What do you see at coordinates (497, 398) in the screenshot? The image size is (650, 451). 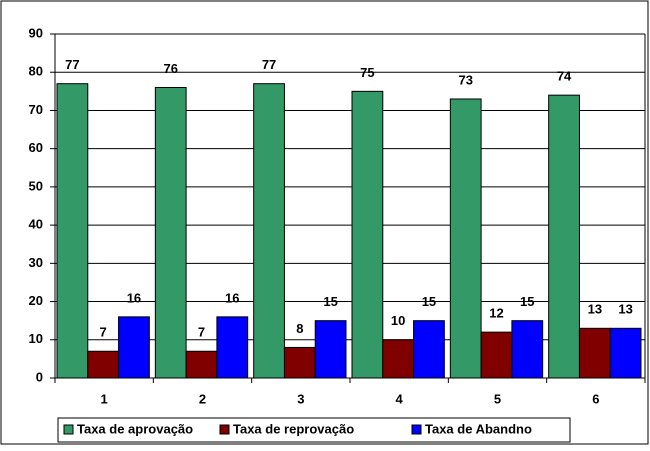 I see `x-tick-label: 5` at bounding box center [497, 398].